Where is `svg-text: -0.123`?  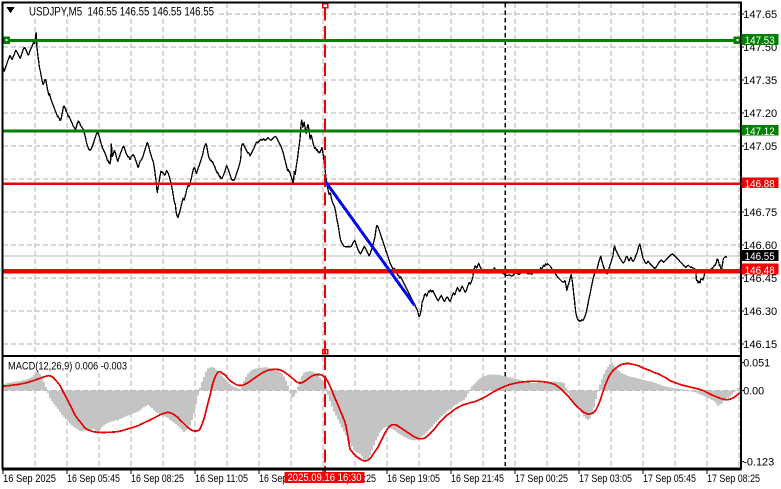 svg-text: -0.123 is located at coordinates (758, 462).